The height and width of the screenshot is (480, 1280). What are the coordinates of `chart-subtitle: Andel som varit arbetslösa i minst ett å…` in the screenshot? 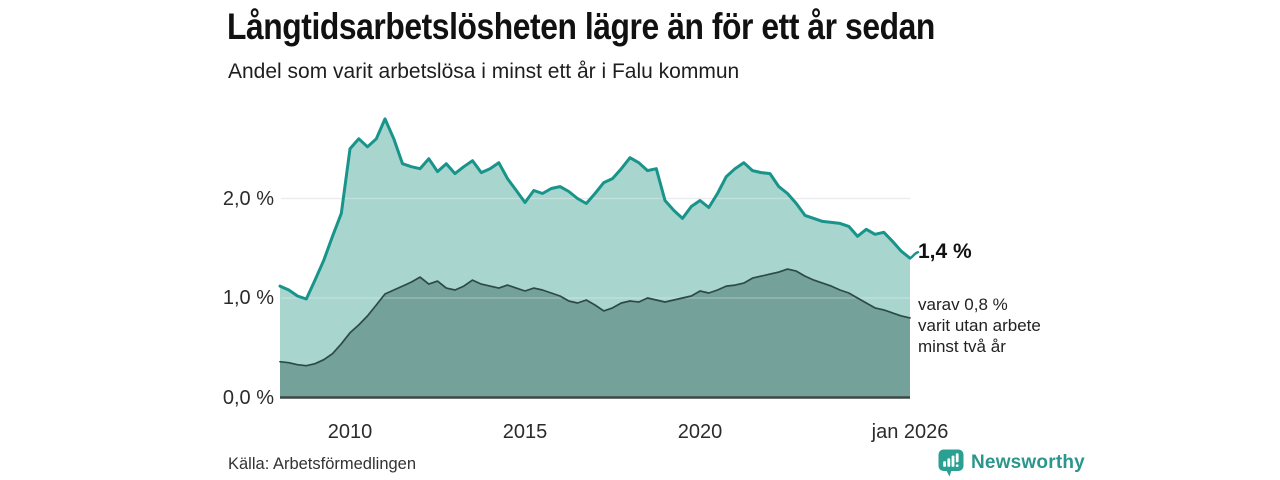 It's located at (484, 71).